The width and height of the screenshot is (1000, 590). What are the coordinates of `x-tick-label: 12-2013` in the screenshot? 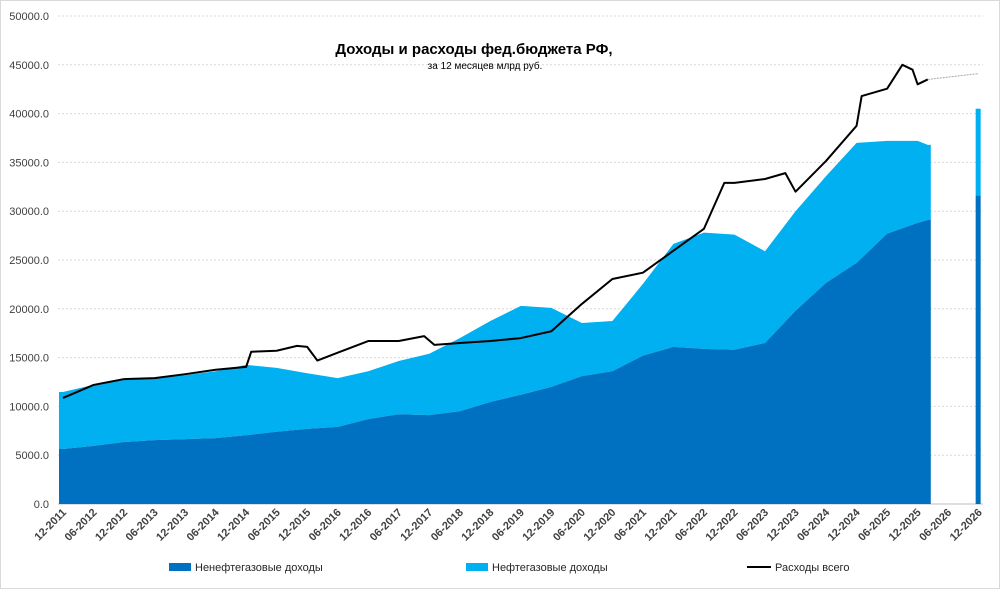 It's located at (172, 525).